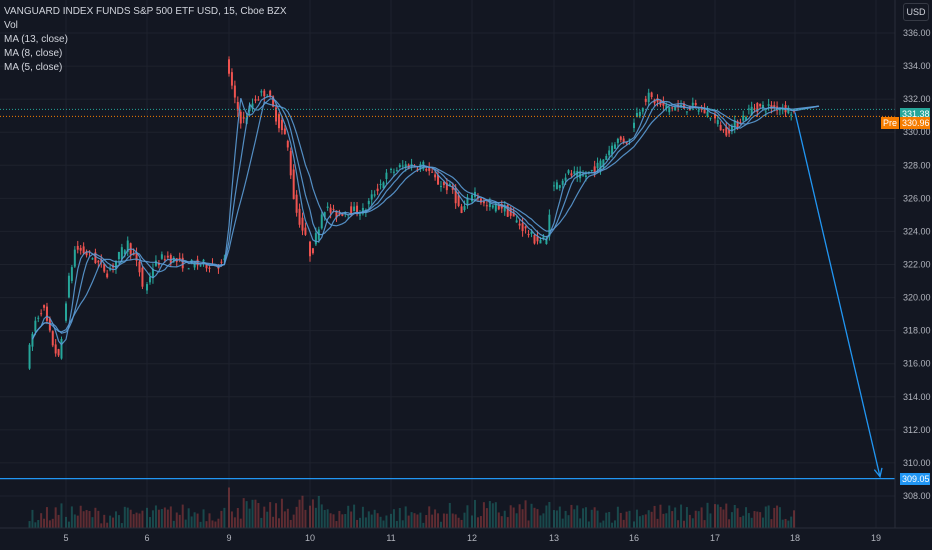 The height and width of the screenshot is (550, 932). Describe the element at coordinates (917, 463) in the screenshot. I see `y-tick-label: 310.00` at that location.